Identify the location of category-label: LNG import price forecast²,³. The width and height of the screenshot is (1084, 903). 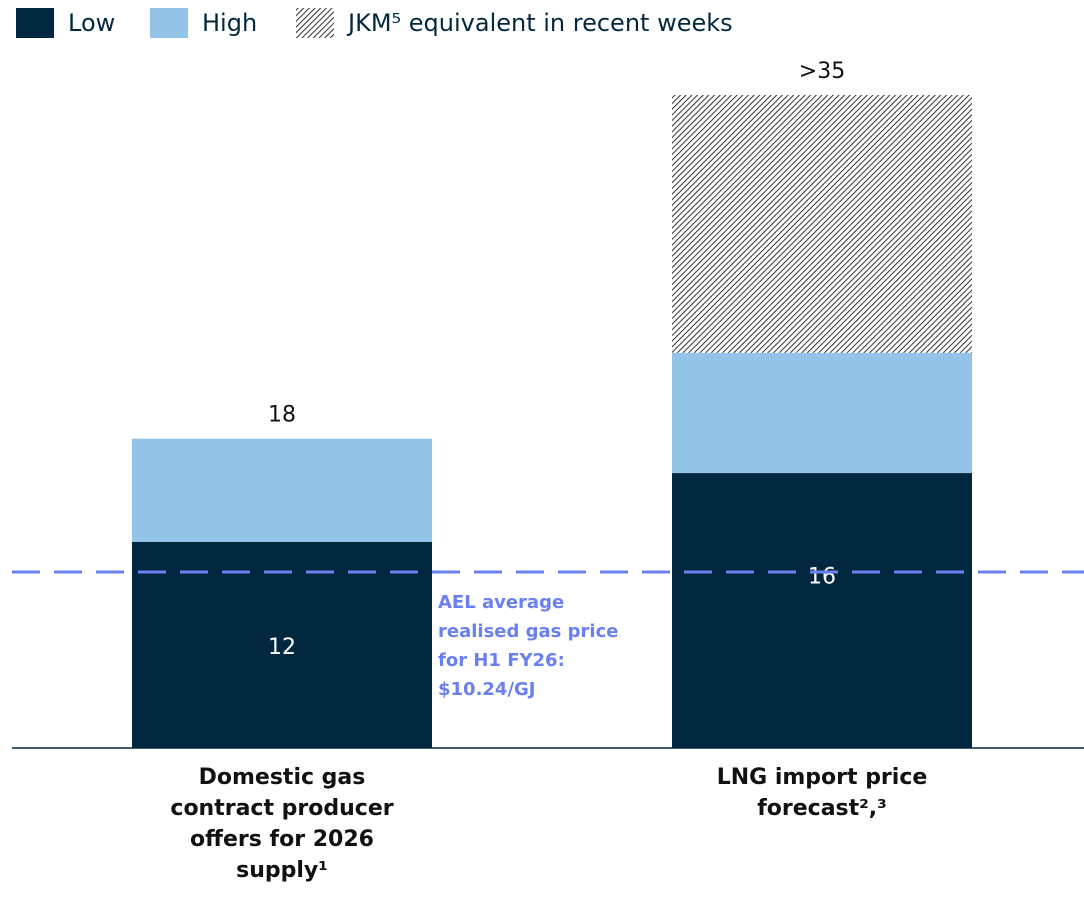
(822, 793).